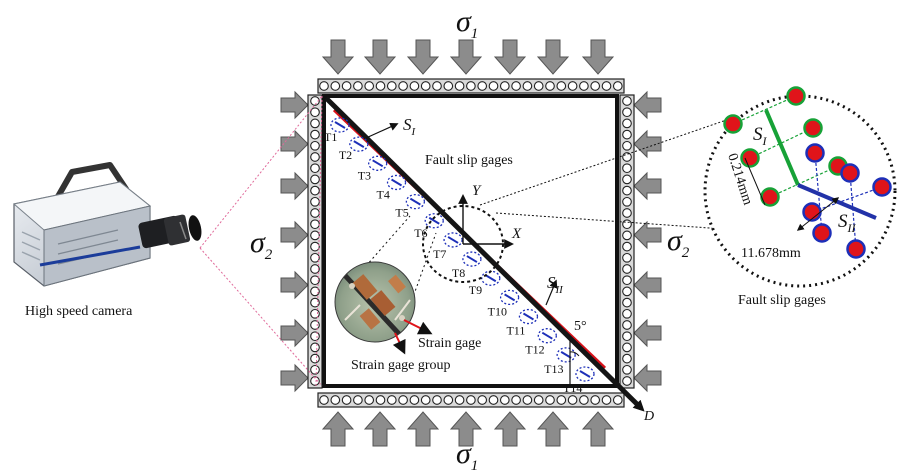 Image resolution: width=899 pixels, height=475 pixels. I want to click on gage-label: T8, so click(458, 273).